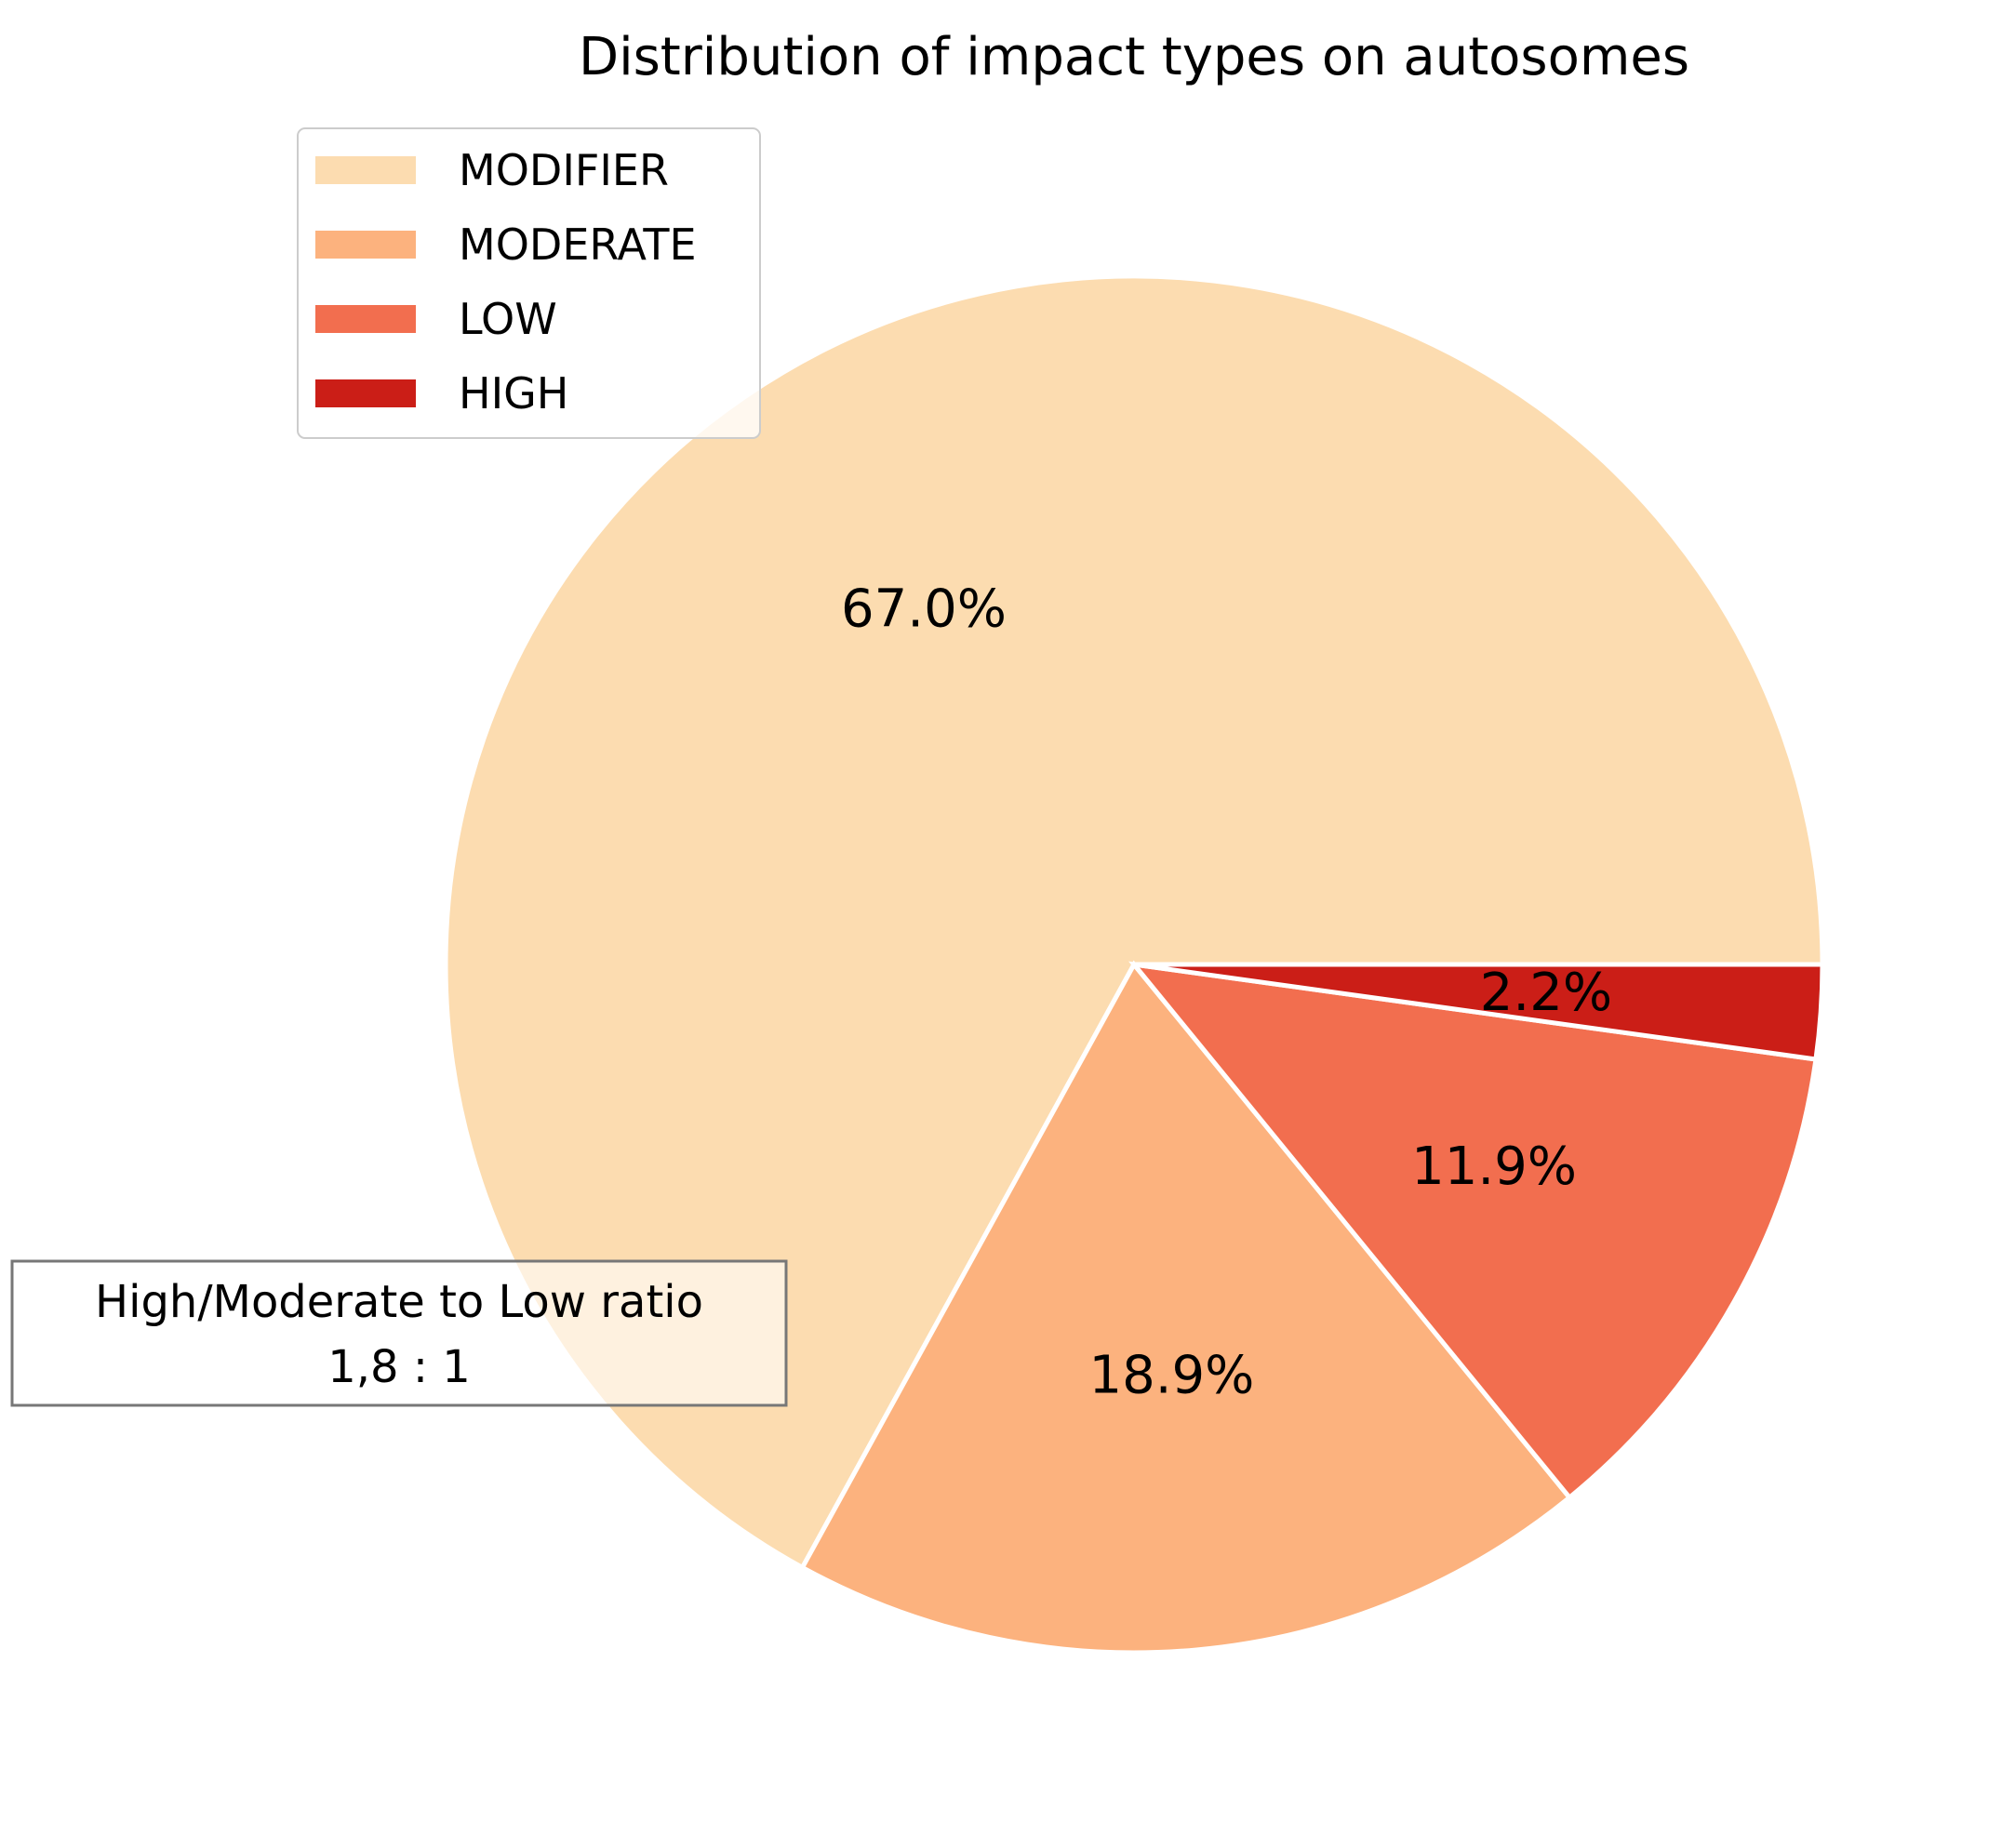  Describe the element at coordinates (365, 170) in the screenshot. I see `legend-swatch-modifier` at that location.